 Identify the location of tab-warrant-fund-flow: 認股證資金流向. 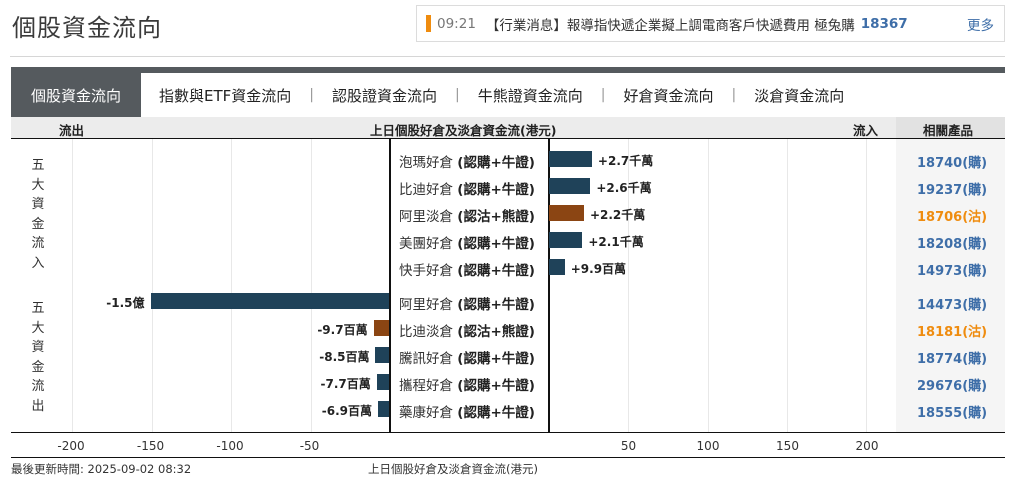
(385, 95).